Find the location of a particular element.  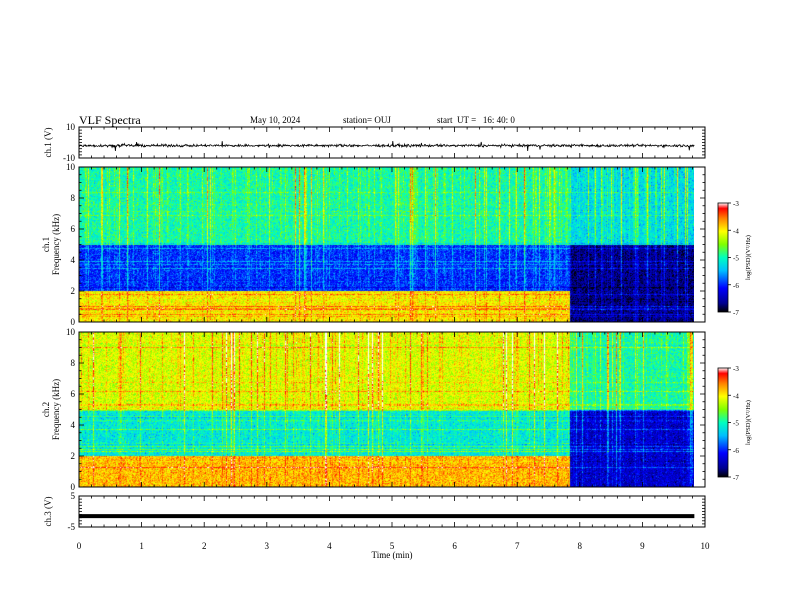

ch1-ytick-label: -10 is located at coordinates (69, 158).